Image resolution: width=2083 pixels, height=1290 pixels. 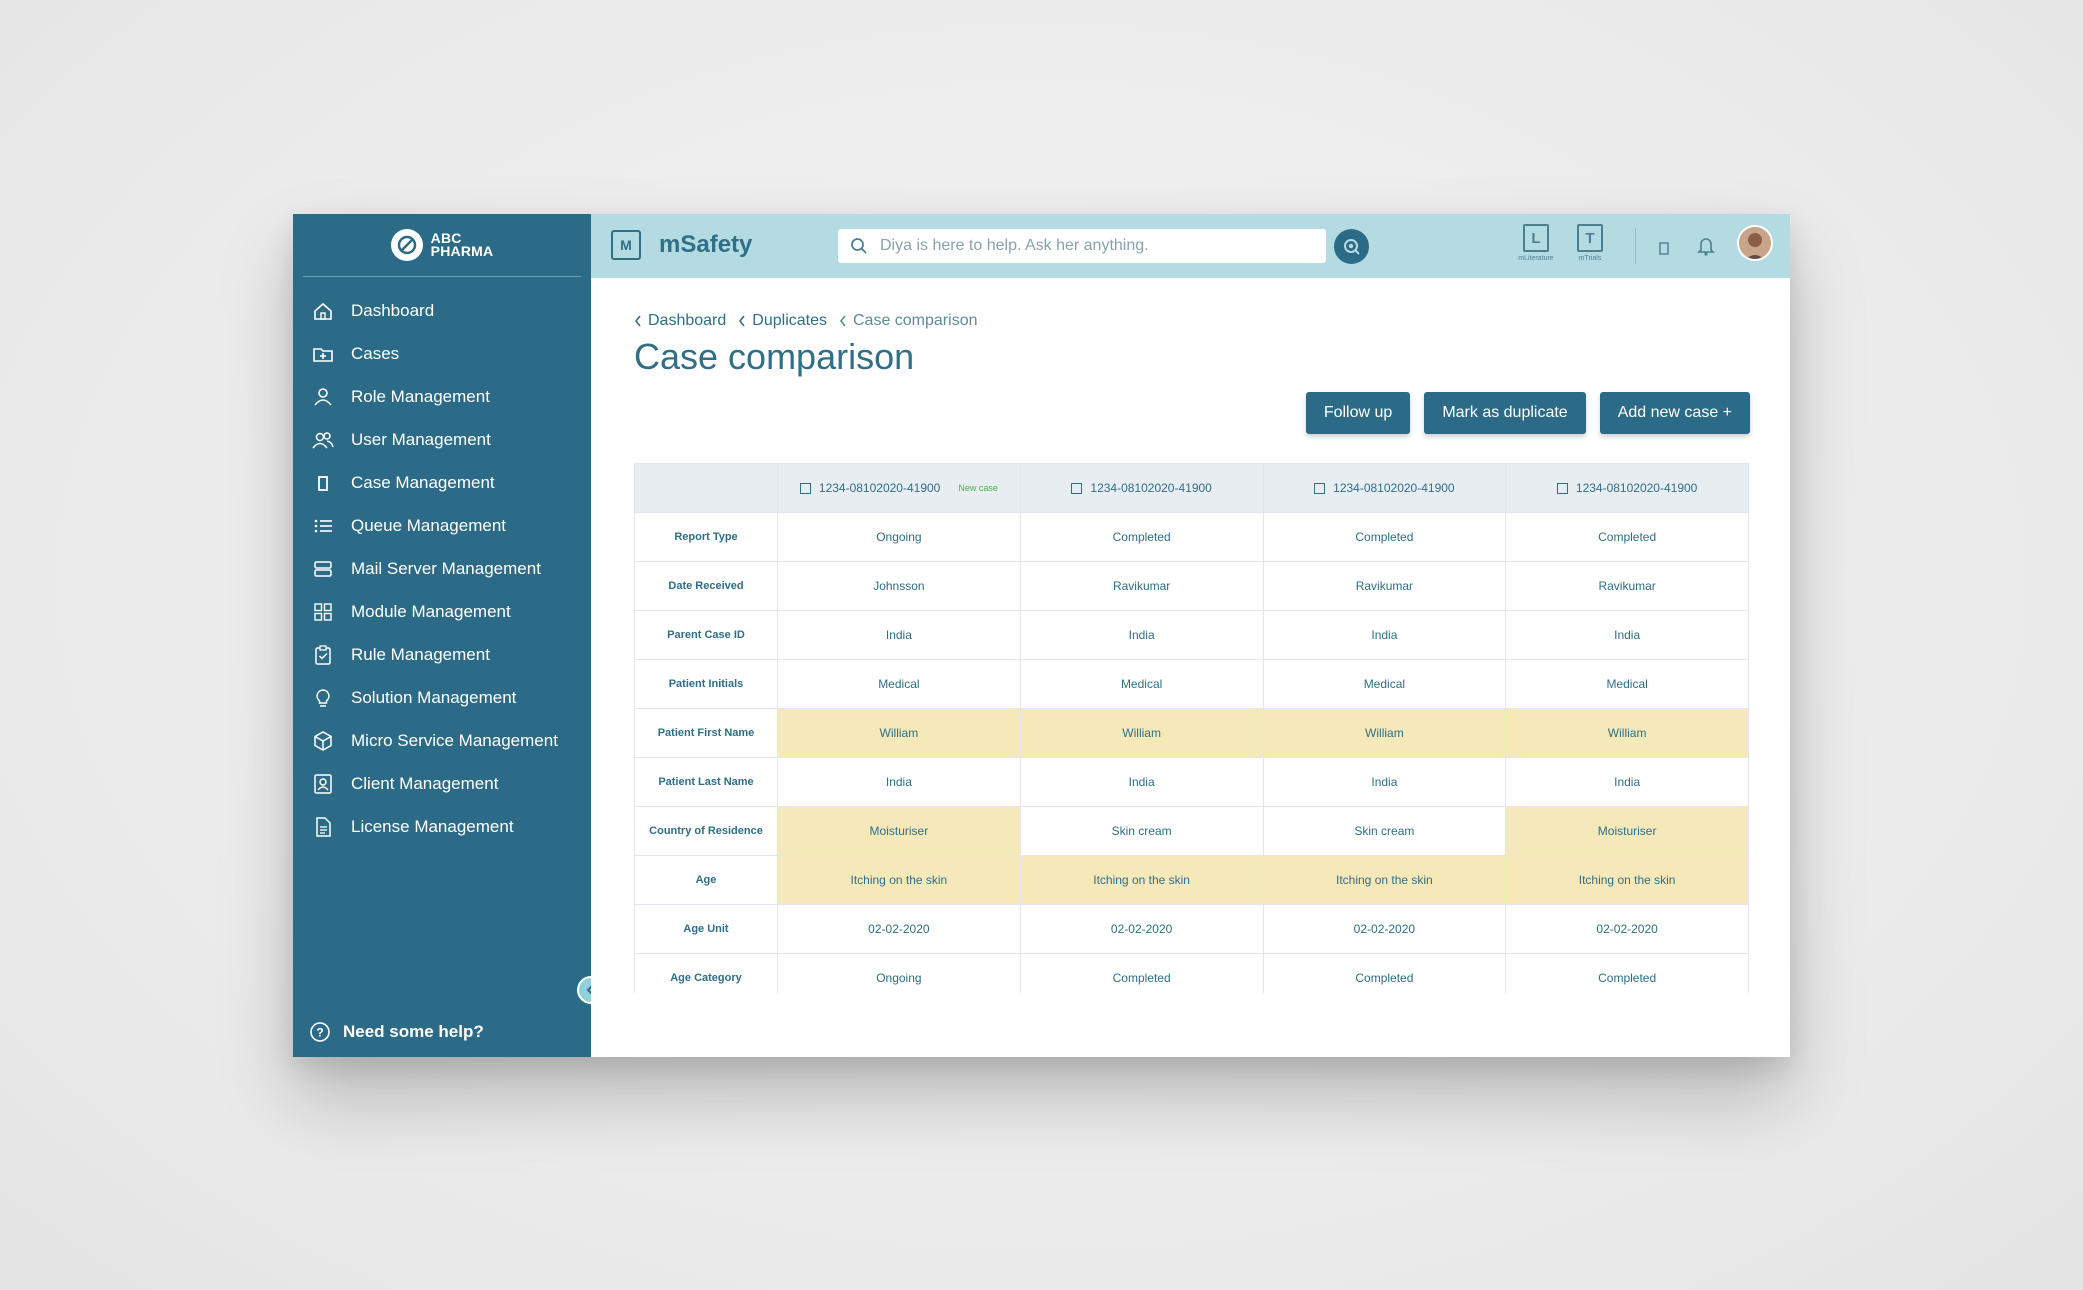 I want to click on sidebar-item-license-management: License Management, so click(x=442, y=826).